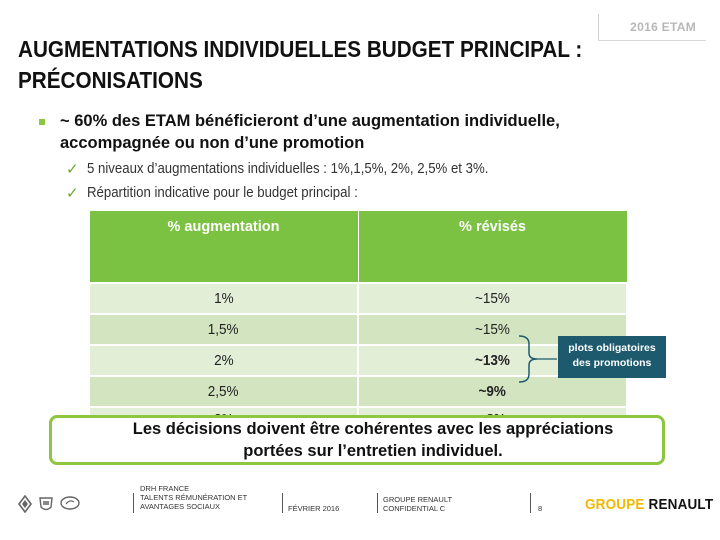  Describe the element at coordinates (612, 348) in the screenshot. I see `promotion-note-line1: plots obligatoires` at that location.